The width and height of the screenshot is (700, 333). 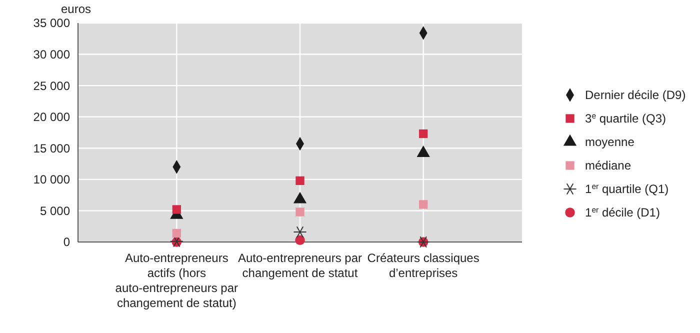 I want to click on y-tick-label: 25 000, so click(x=51, y=85).